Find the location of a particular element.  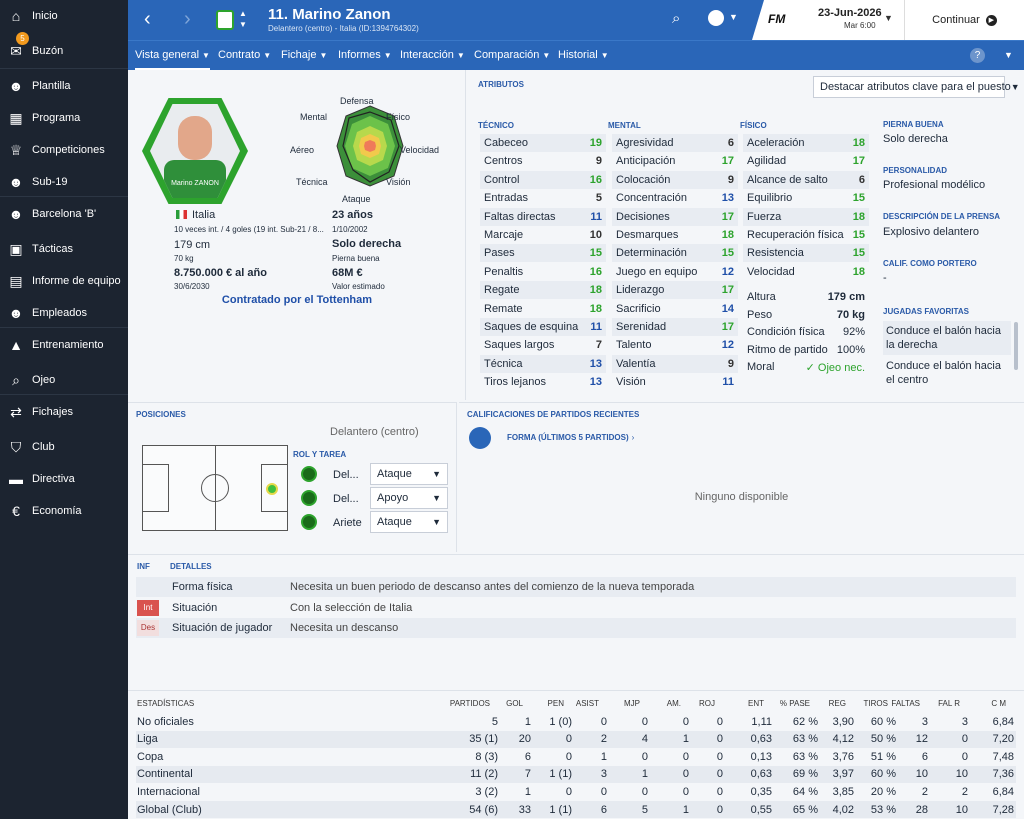

sidebar-item-training: ▲ Entrenamiento is located at coordinates (64, 345).